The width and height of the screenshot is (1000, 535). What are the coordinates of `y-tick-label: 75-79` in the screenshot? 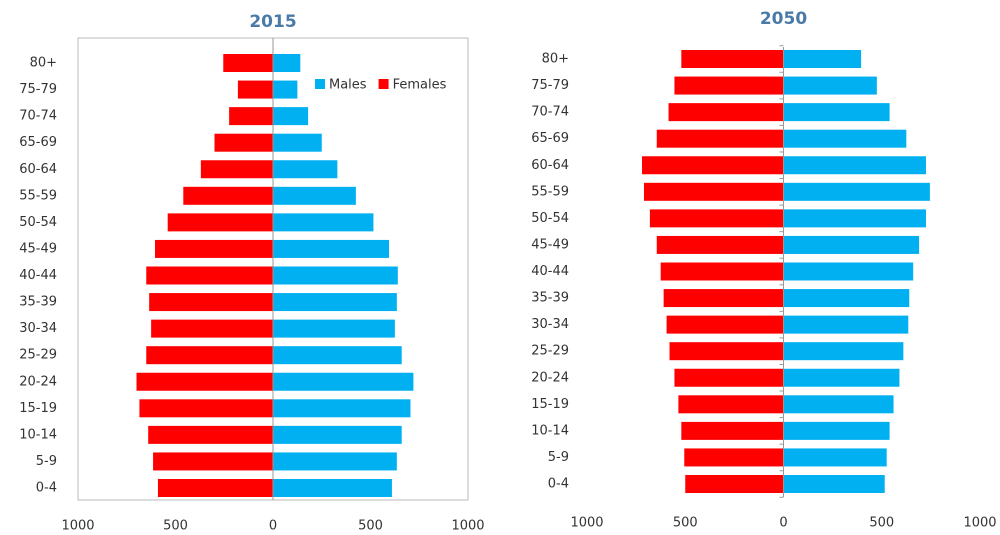 It's located at (550, 85).